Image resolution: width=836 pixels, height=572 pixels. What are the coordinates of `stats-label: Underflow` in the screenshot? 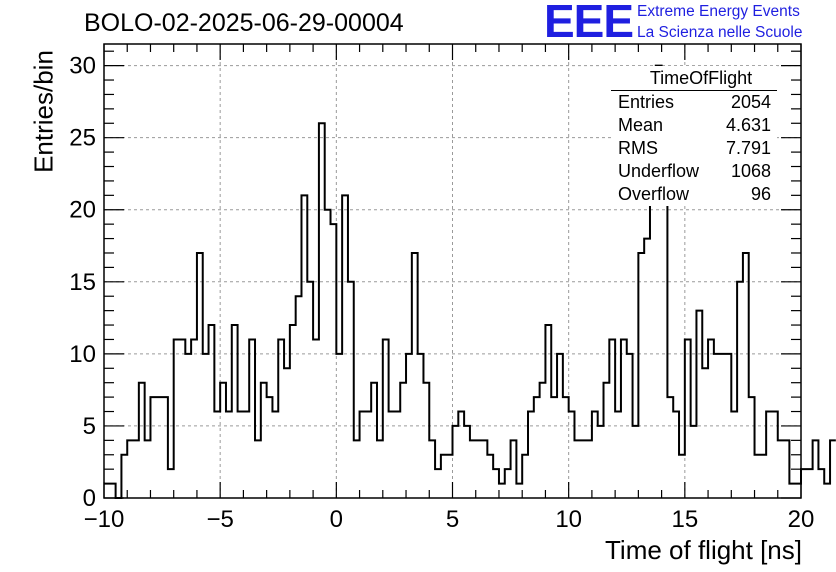 It's located at (659, 171).